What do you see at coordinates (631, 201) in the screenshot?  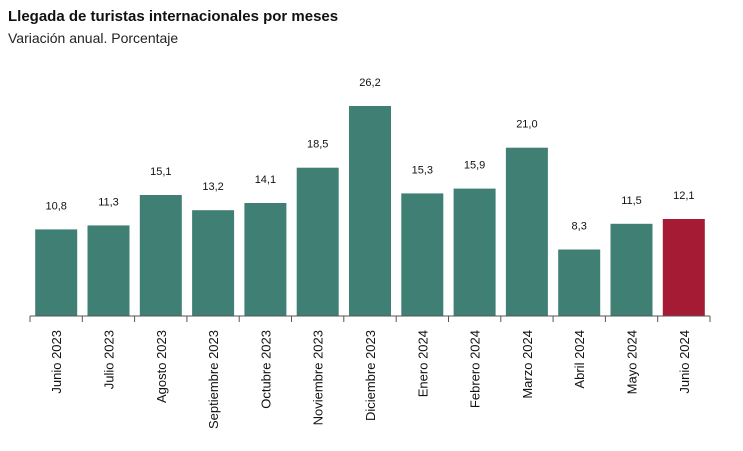 I see `value-label-11: 11,5` at bounding box center [631, 201].